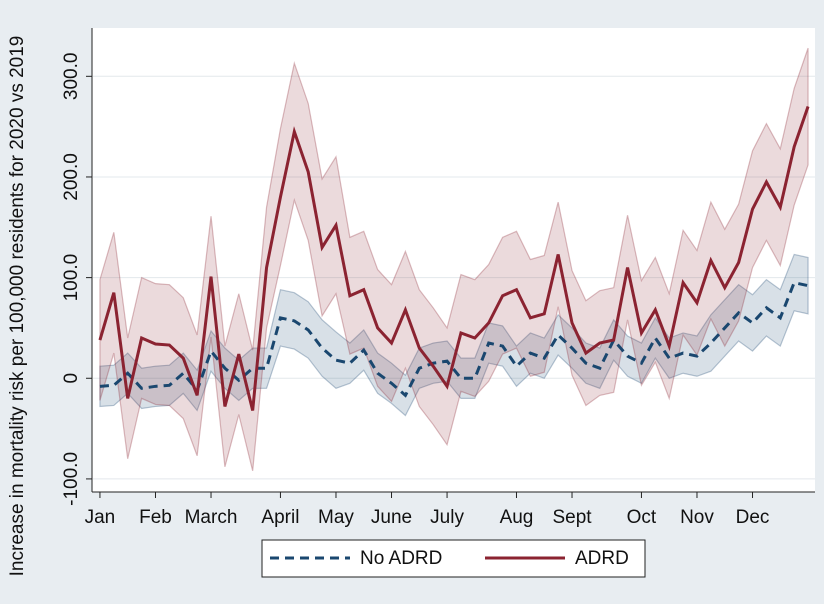 The image size is (824, 604). Describe the element at coordinates (280, 517) in the screenshot. I see `x-tick-label: April` at that location.